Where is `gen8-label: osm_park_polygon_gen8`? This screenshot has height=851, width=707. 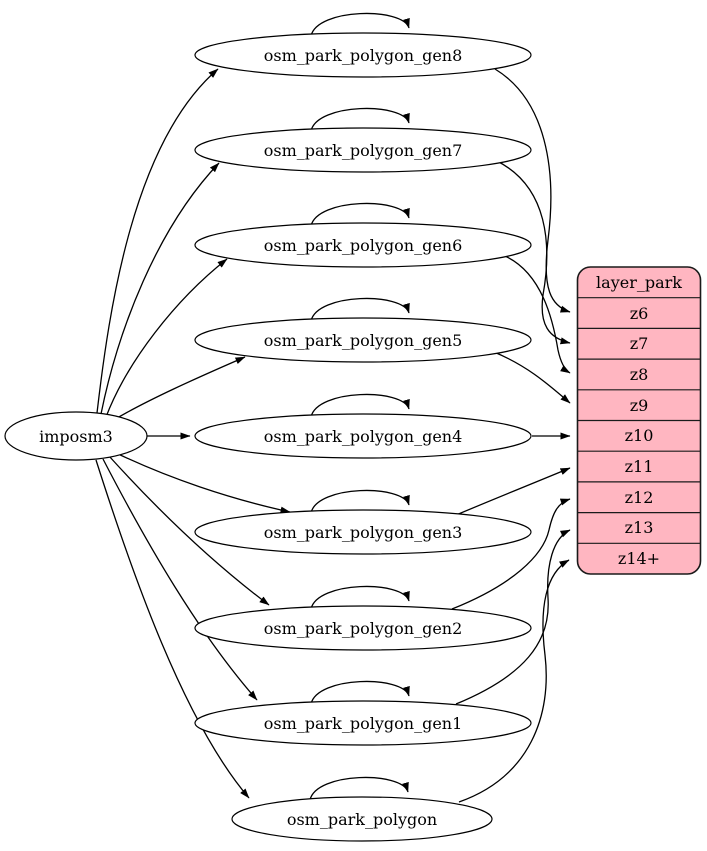
gen8-label: osm_park_polygon_gen8 is located at coordinates (363, 55).